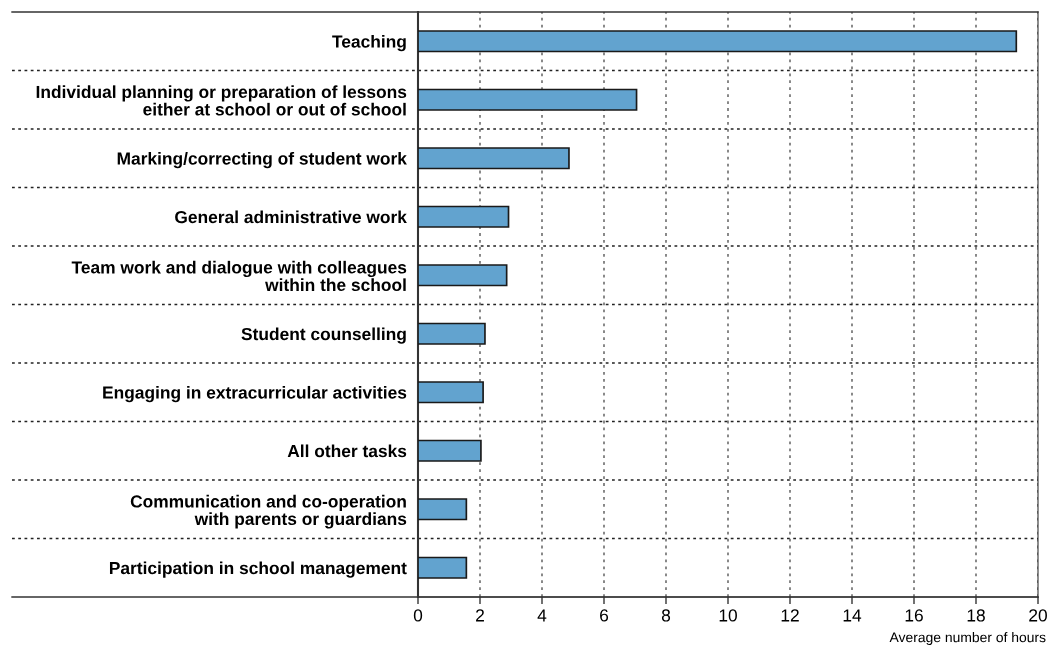  What do you see at coordinates (1038, 615) in the screenshot?
I see `x-tick-label: 20` at bounding box center [1038, 615].